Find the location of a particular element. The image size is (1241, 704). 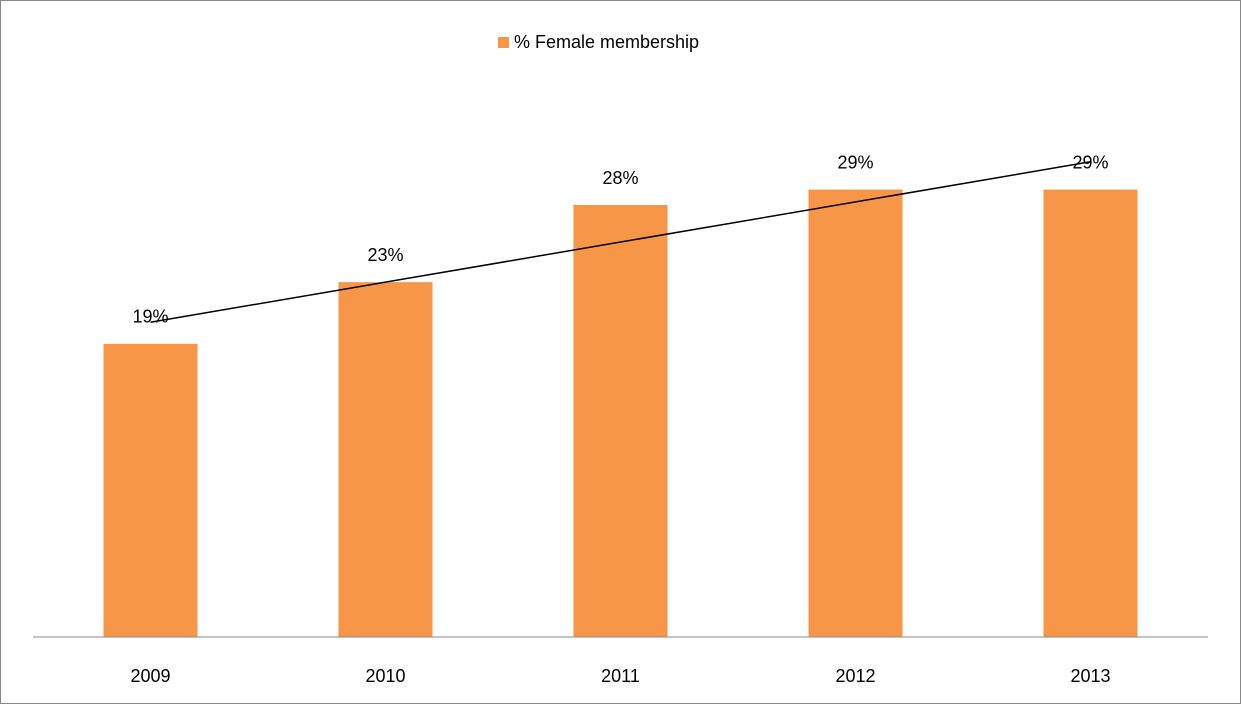

legend-swatch is located at coordinates (503, 42).